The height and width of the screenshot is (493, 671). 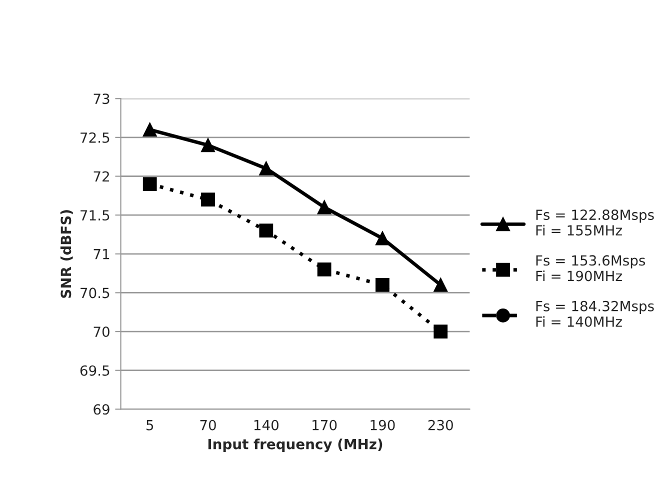 I want to click on text: 72.5, so click(x=95, y=137).